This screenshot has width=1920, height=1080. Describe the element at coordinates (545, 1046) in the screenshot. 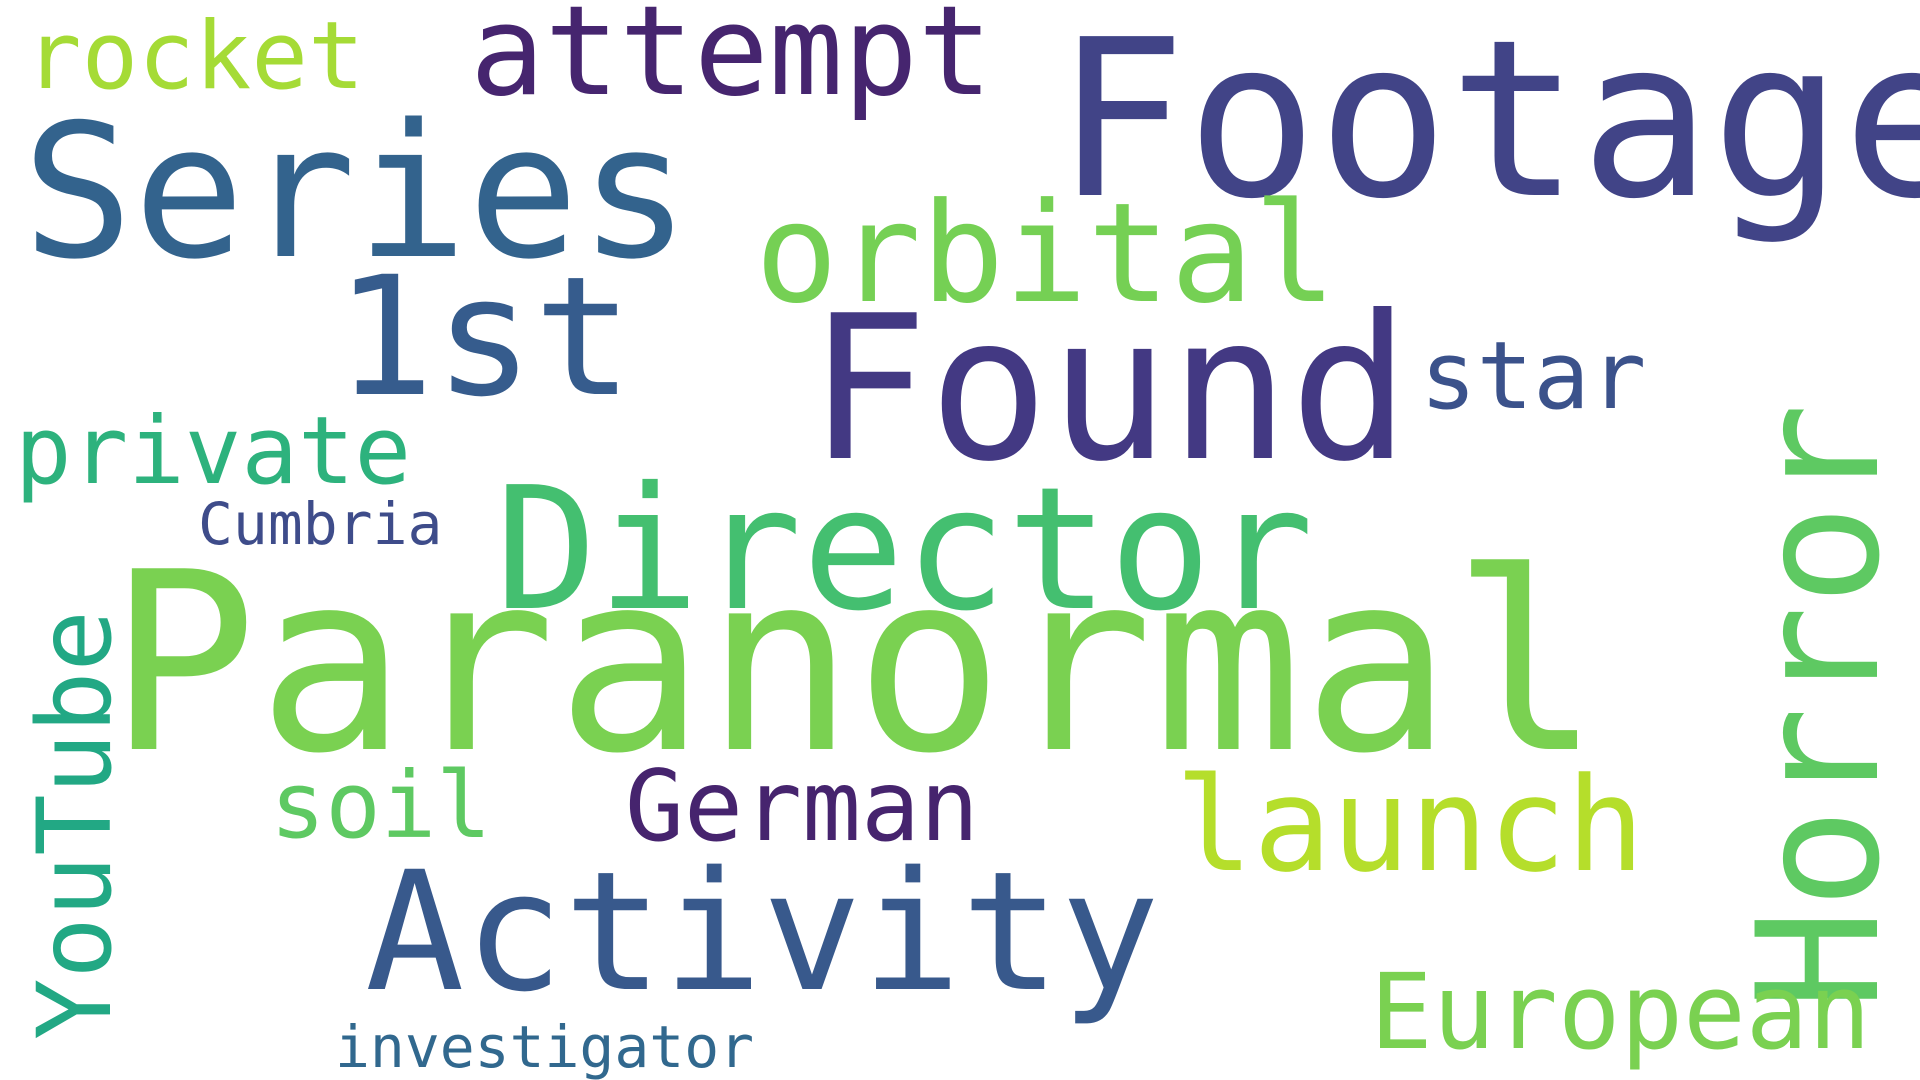

I see `word-investigator: investigator` at that location.